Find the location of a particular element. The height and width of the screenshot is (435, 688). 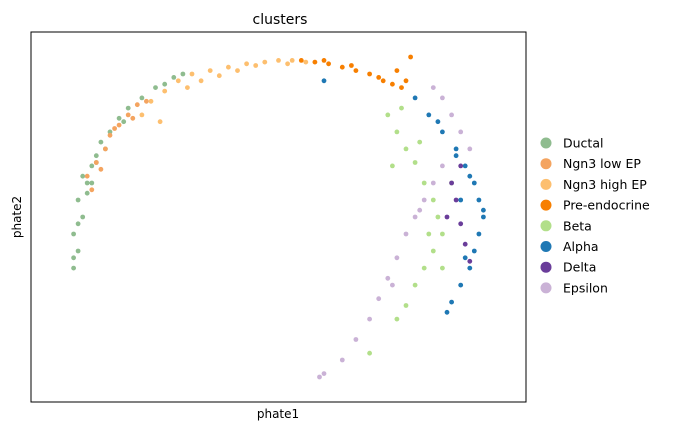

legend-marker-alpha is located at coordinates (546, 246).